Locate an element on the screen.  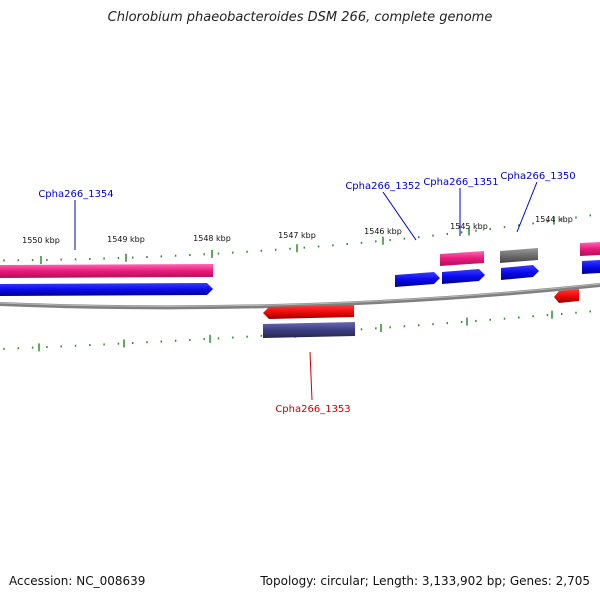
tick-label-1550: 1550 kbp is located at coordinates (41, 240).